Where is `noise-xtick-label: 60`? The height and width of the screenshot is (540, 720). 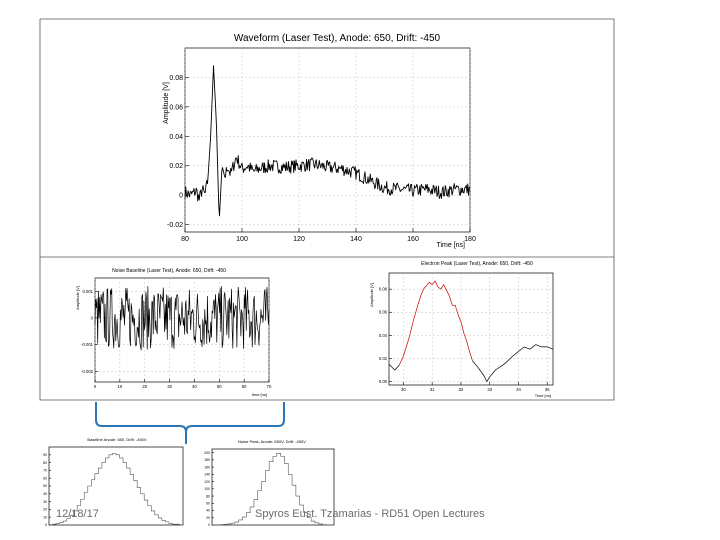
noise-xtick-label: 60 is located at coordinates (244, 386).